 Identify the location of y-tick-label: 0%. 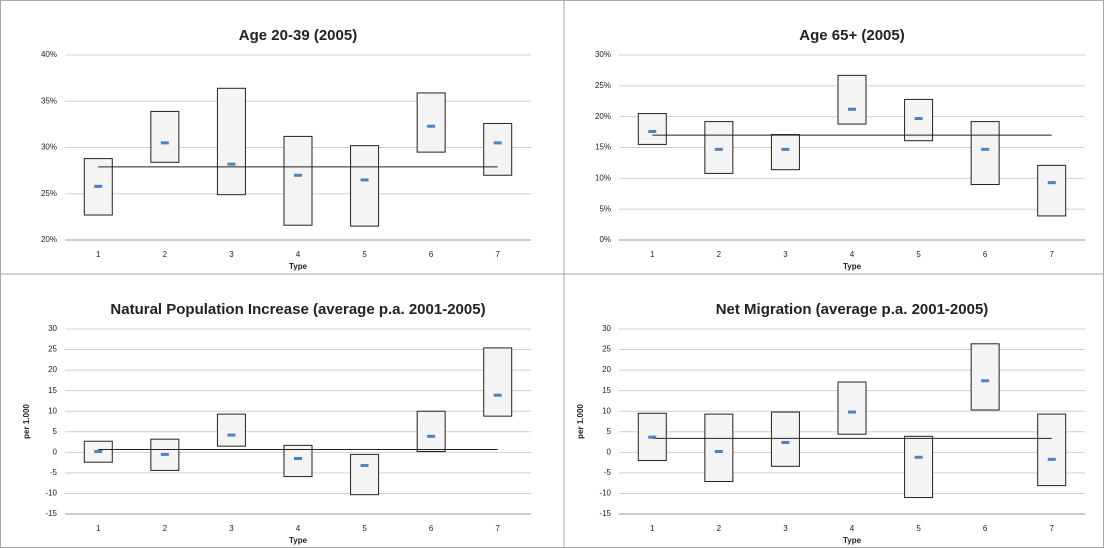
(605, 239).